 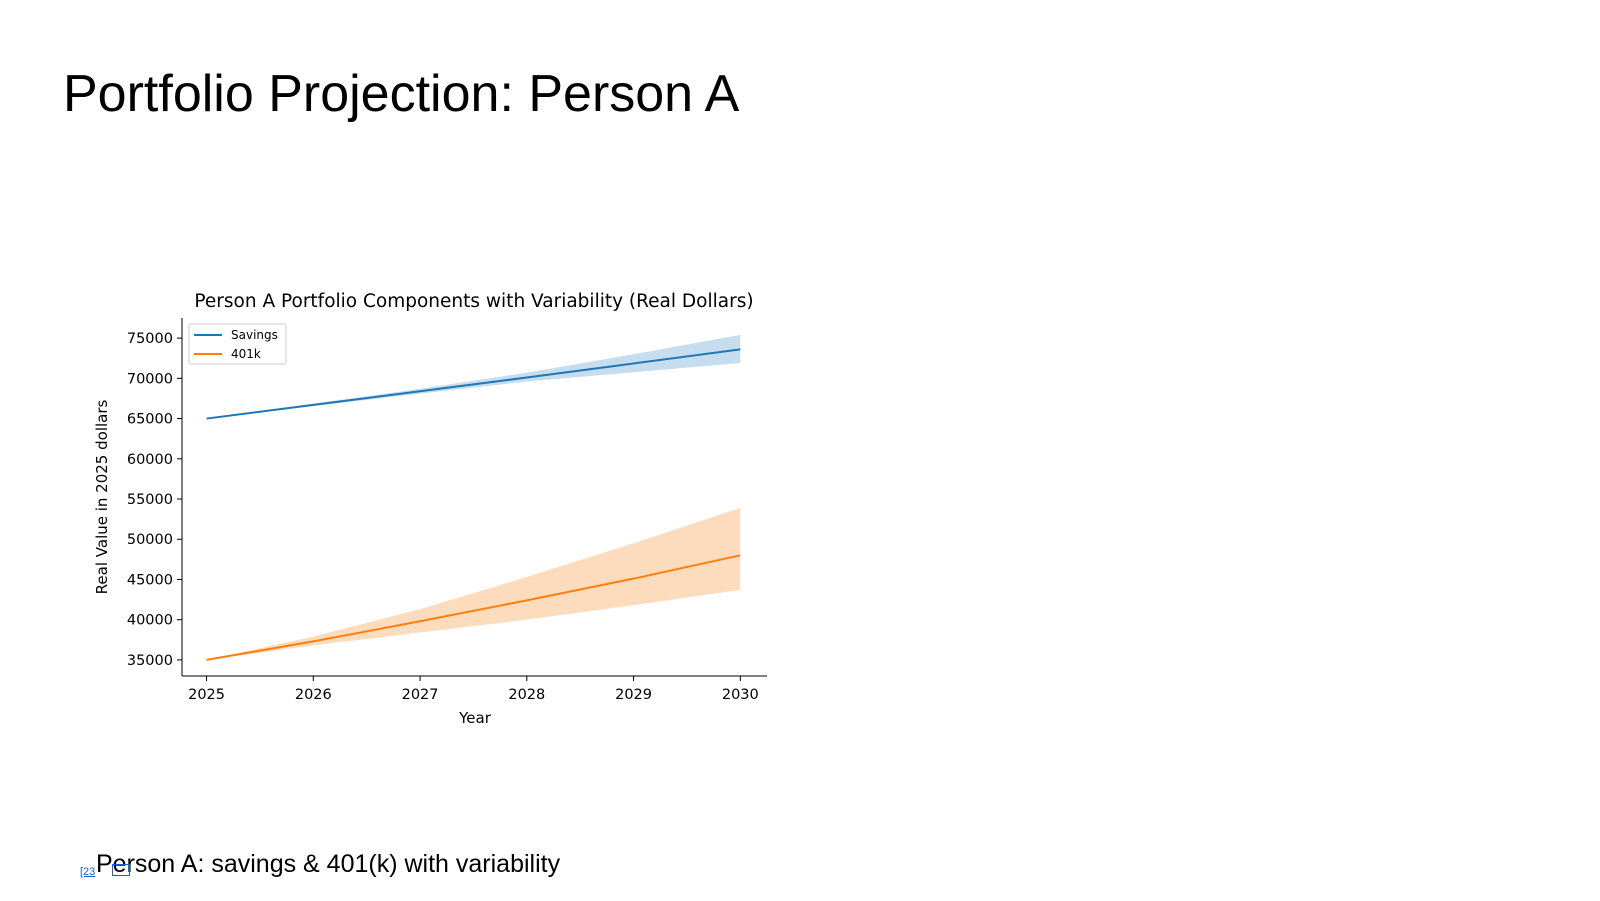 I want to click on y-tick-label: 75000, so click(x=150, y=339).